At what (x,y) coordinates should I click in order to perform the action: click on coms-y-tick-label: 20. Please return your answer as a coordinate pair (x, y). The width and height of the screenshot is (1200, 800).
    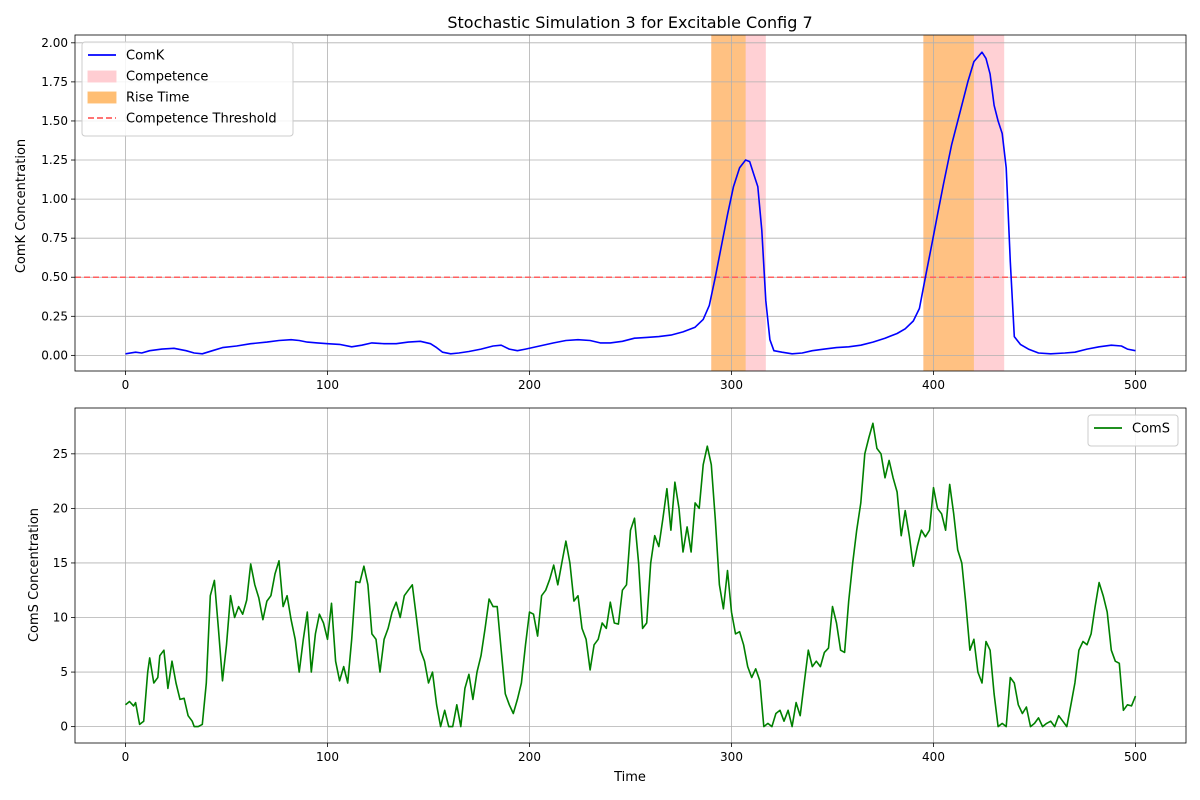
    Looking at the image, I should click on (60, 508).